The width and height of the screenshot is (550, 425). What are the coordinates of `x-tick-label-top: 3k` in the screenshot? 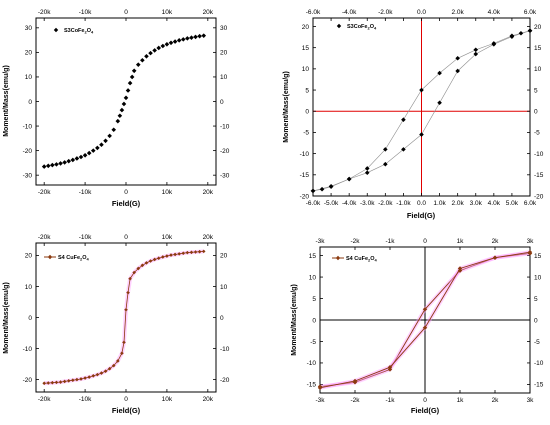 It's located at (531, 241).